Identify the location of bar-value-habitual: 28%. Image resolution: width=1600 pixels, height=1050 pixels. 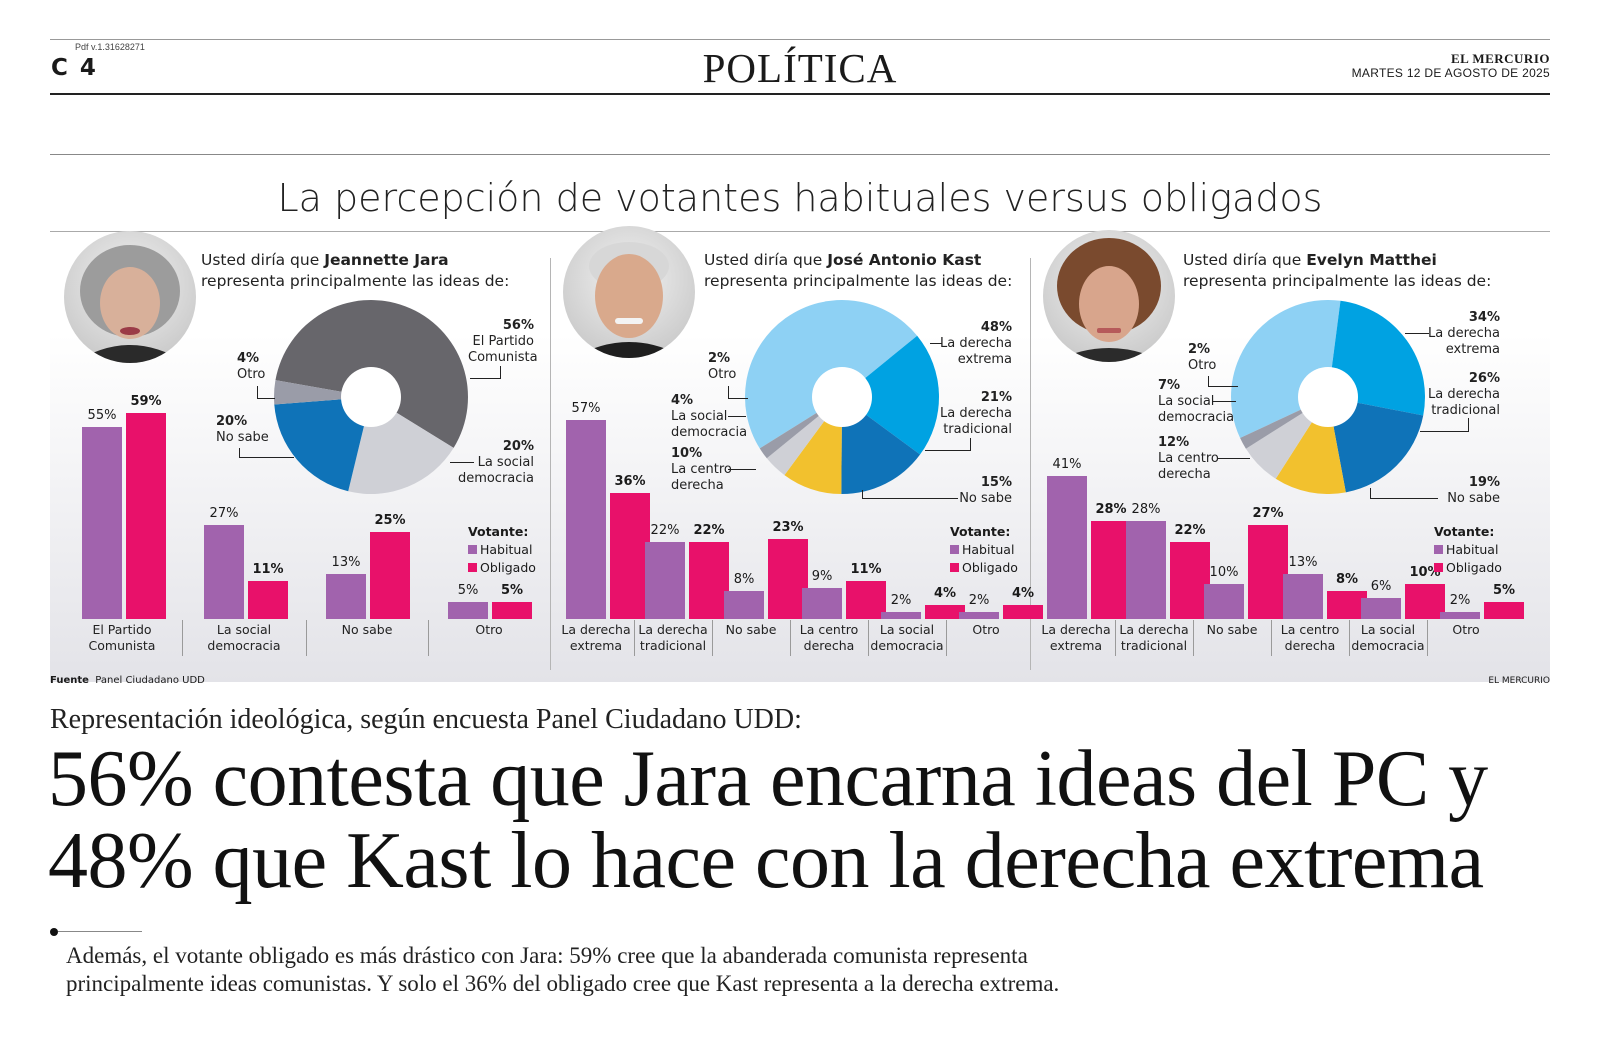
(1146, 509).